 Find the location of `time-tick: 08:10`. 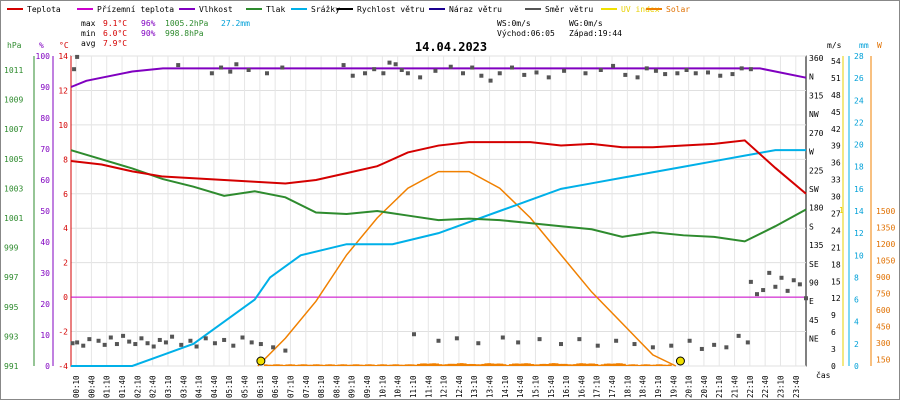

time-tick: 08:10 is located at coordinates (321, 386).